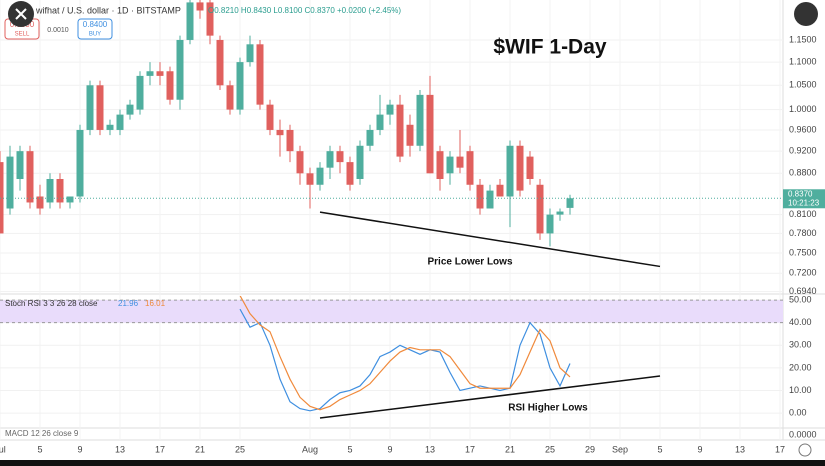  Describe the element at coordinates (803, 173) in the screenshot. I see `y-tick-label: 0.8800` at that location.